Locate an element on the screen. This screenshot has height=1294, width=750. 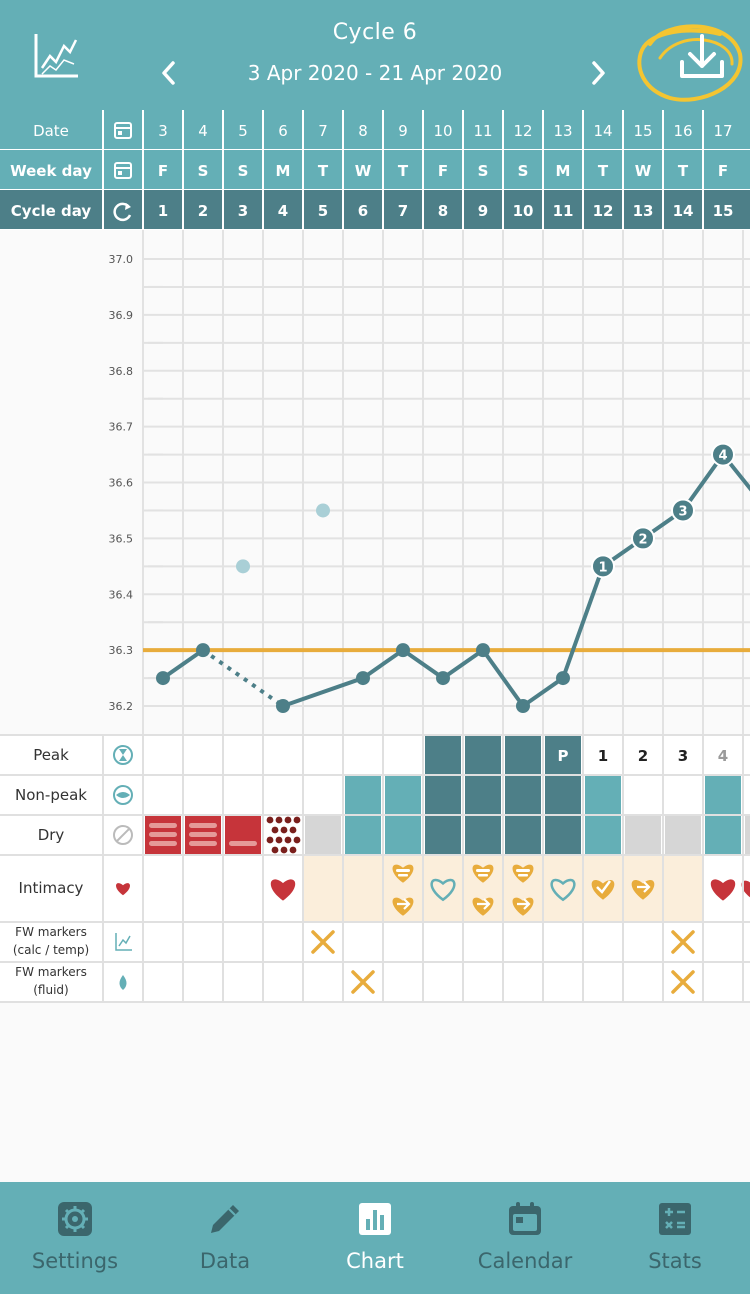
download-button is located at coordinates (688, 61).